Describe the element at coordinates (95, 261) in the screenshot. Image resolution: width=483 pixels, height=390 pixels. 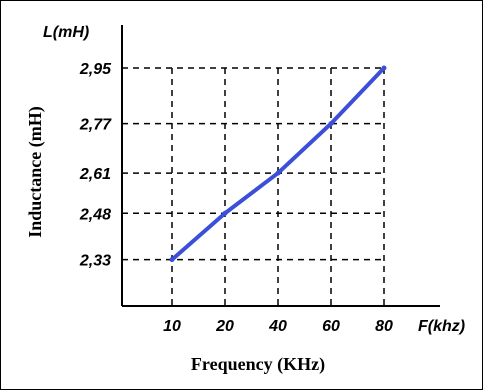
I see `y-tick-label: 2,33` at that location.